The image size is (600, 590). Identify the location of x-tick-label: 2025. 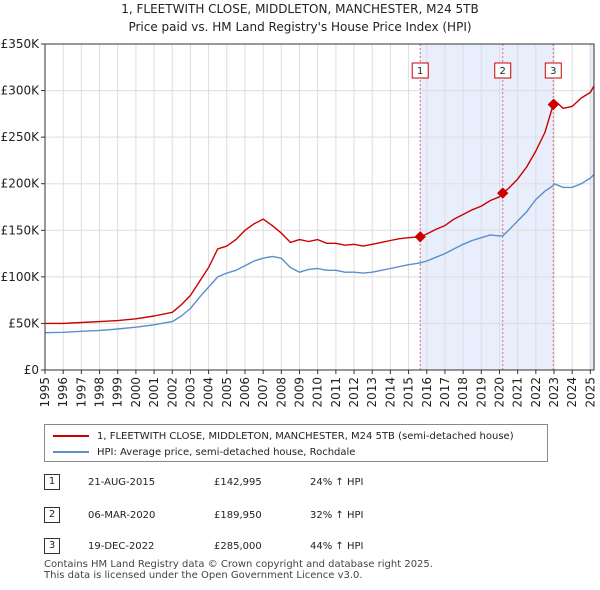
(590, 392).